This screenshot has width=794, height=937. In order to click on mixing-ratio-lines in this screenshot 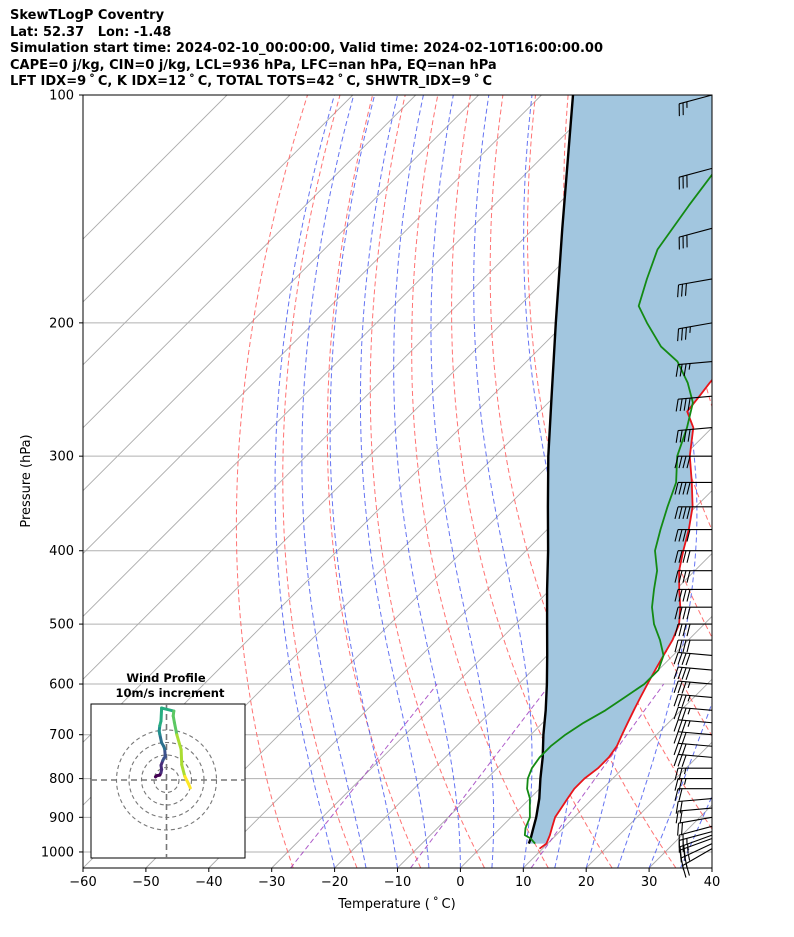, I will do `click(477, 775)`.